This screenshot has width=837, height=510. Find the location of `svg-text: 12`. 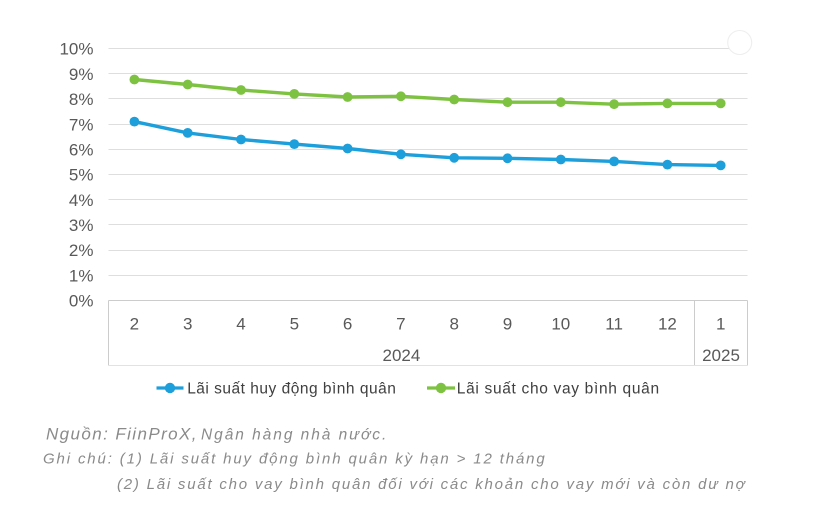

svg-text: 12 is located at coordinates (667, 324).